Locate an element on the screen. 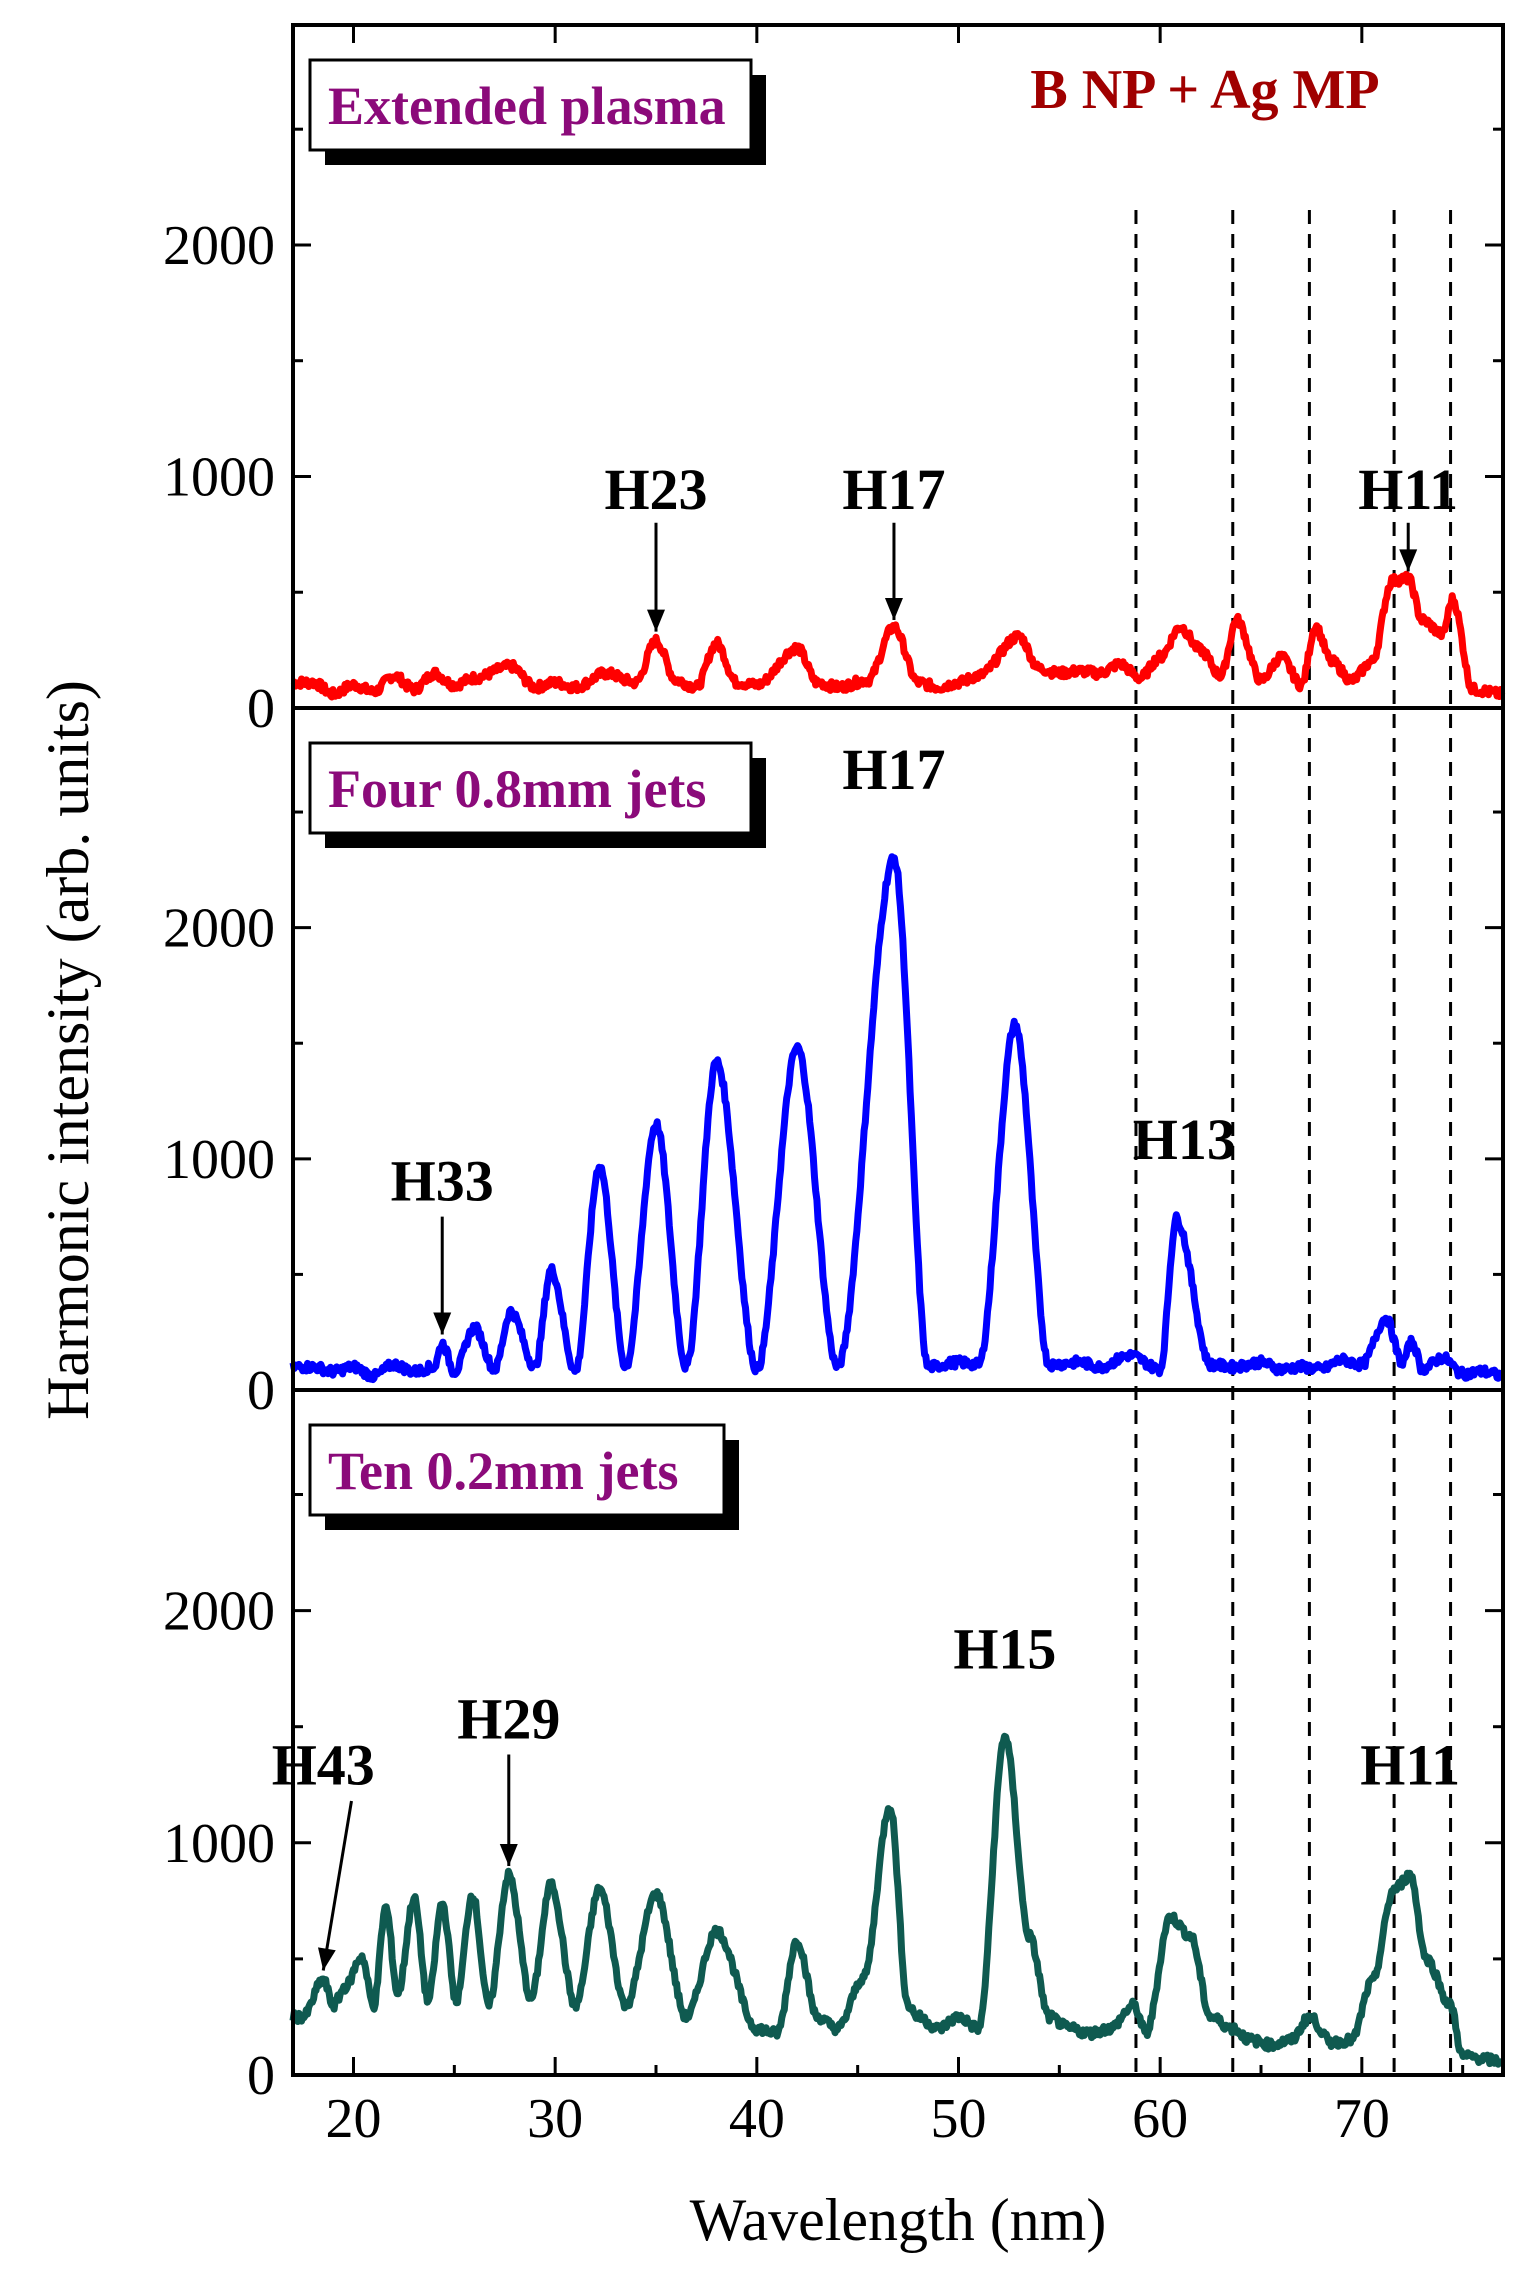 The width and height of the screenshot is (1525, 2285). panel-label: Extended plasma is located at coordinates (527, 106).